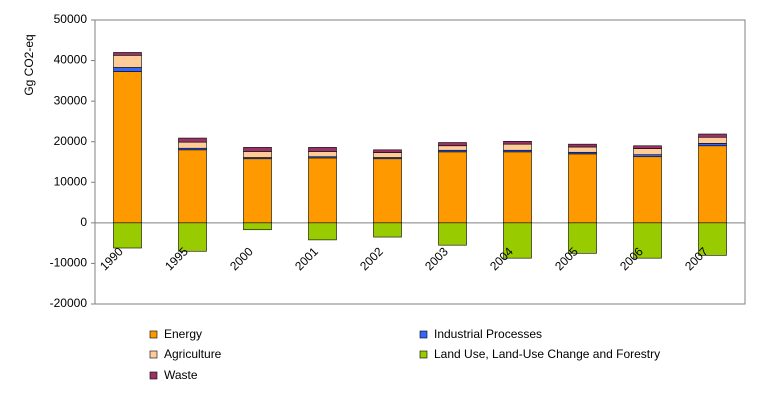 The height and width of the screenshot is (408, 768). I want to click on legend-label: Waste, so click(181, 375).